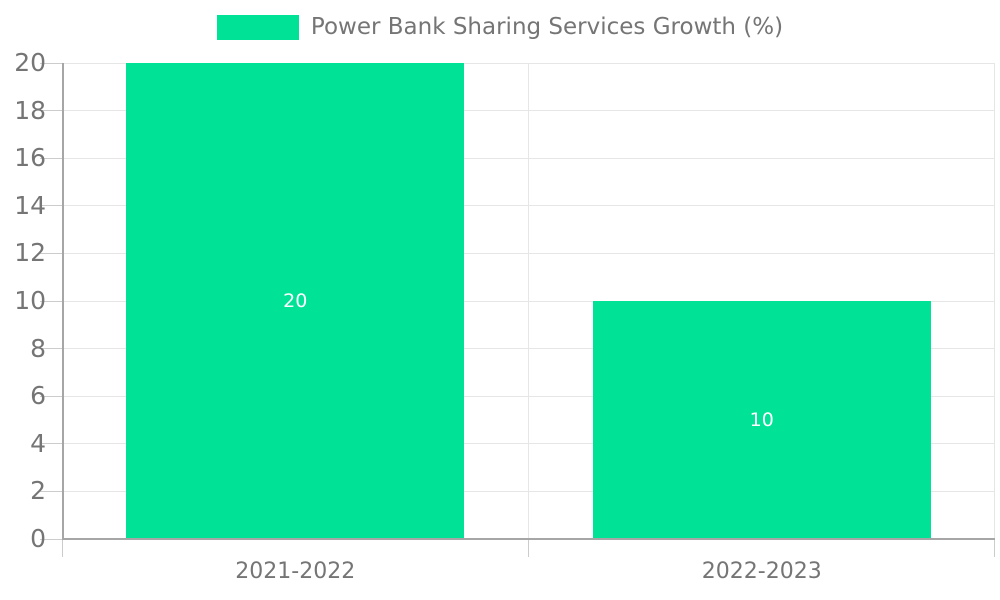  Describe the element at coordinates (528, 301) in the screenshot. I see `category-gridline` at that location.